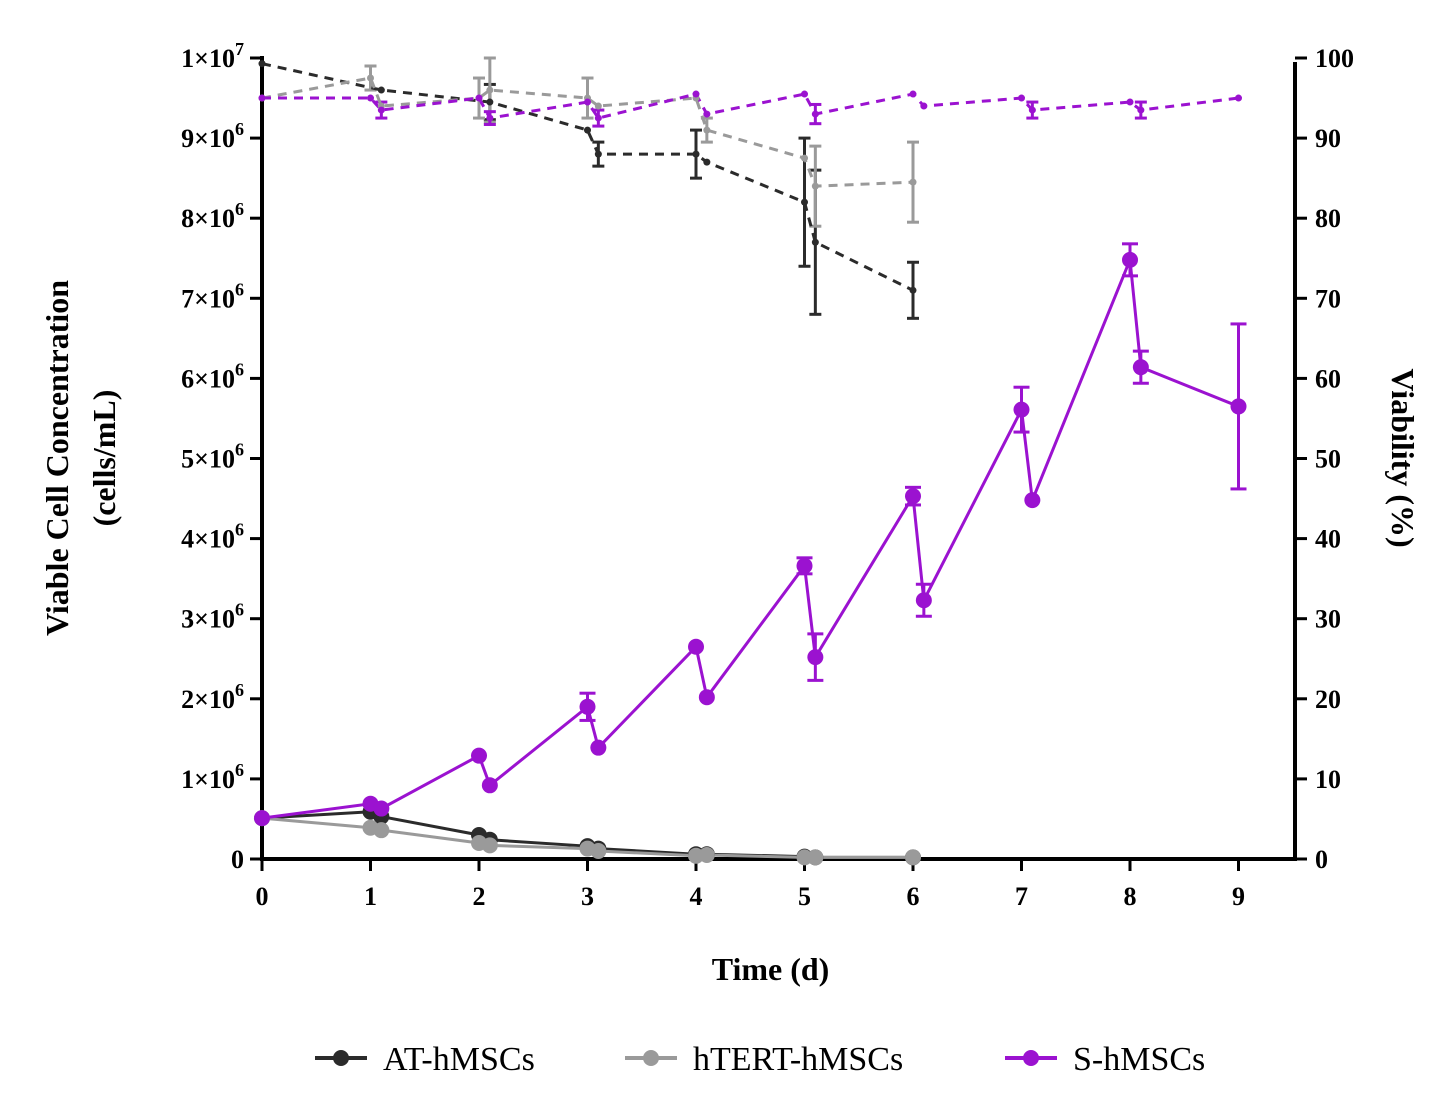 This screenshot has width=1456, height=1114. Describe the element at coordinates (1031, 1058) in the screenshot. I see `legend-s-hmscs-marker` at that location.